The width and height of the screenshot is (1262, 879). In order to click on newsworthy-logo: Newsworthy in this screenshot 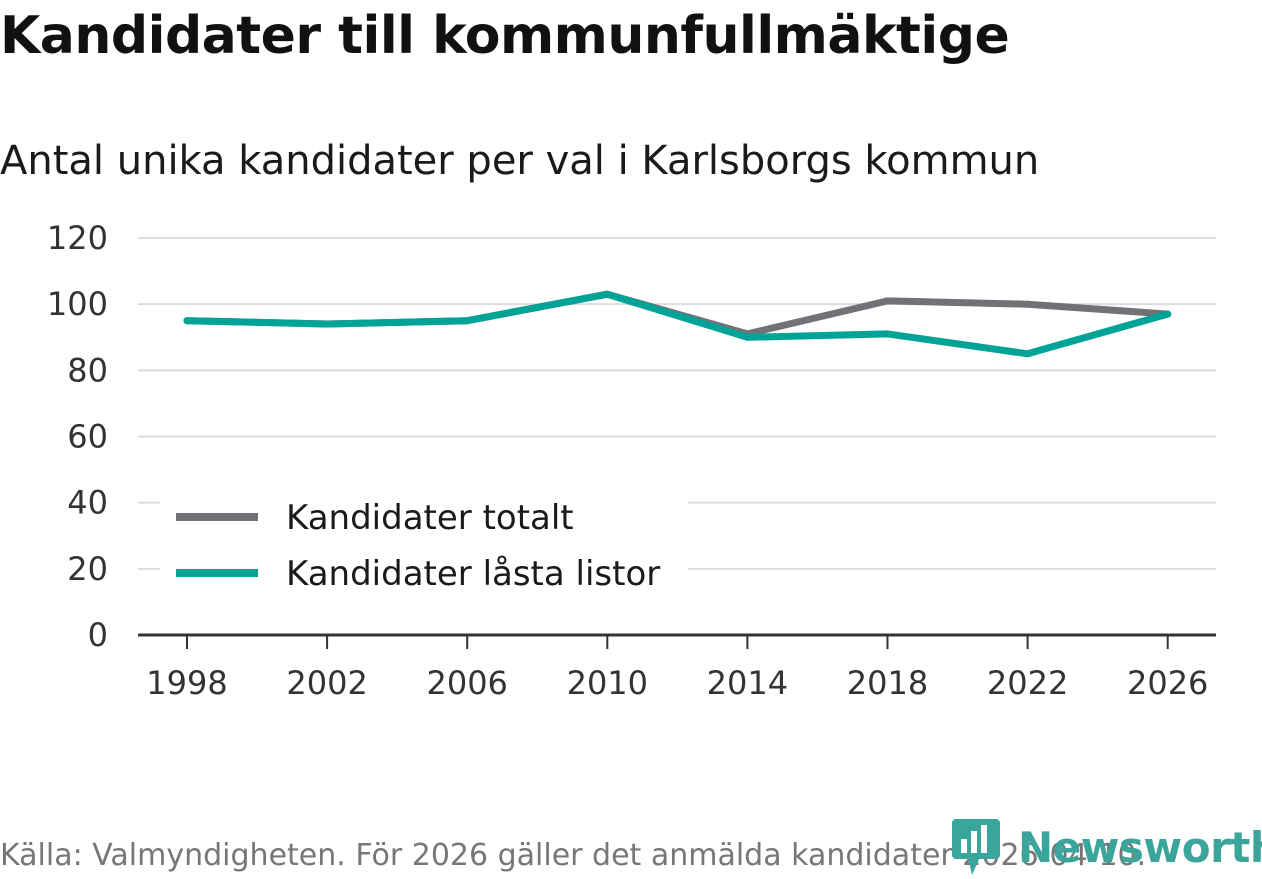, I will do `click(1106, 847)`.